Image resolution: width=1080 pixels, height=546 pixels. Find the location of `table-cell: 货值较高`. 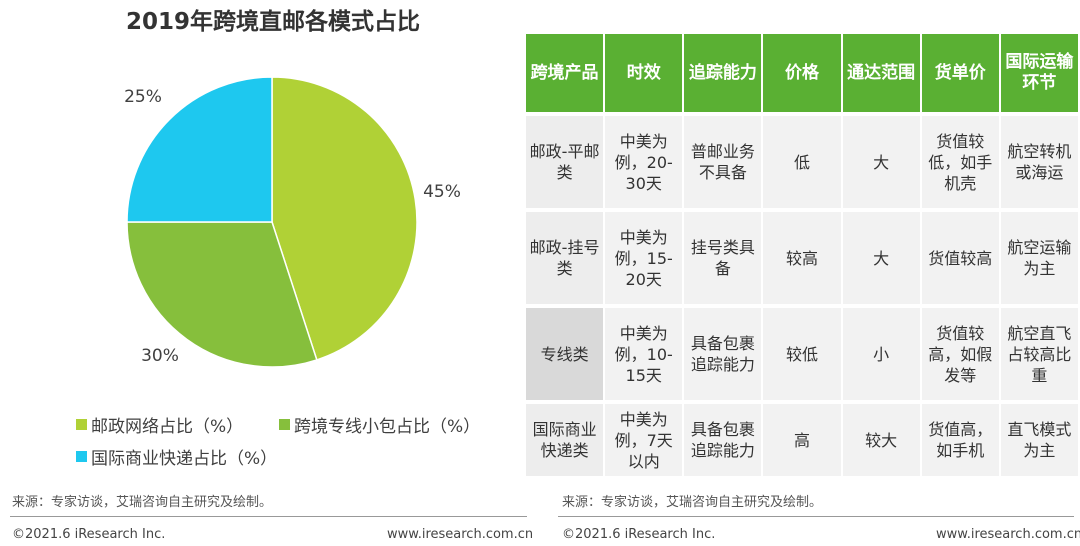

table-cell: 货值较高 is located at coordinates (960, 258).